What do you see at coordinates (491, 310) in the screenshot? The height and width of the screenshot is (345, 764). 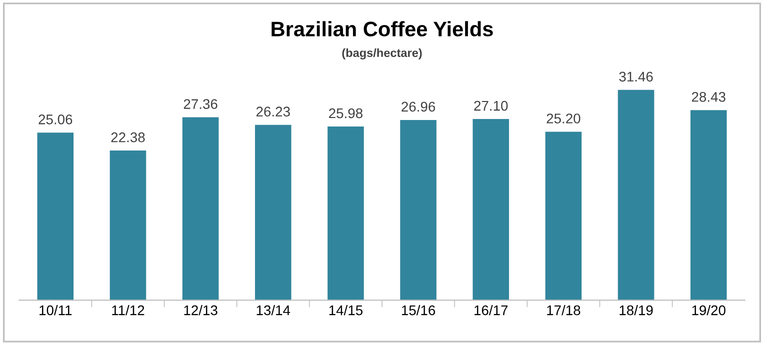 I see `x-tick-label: 16/17` at bounding box center [491, 310].